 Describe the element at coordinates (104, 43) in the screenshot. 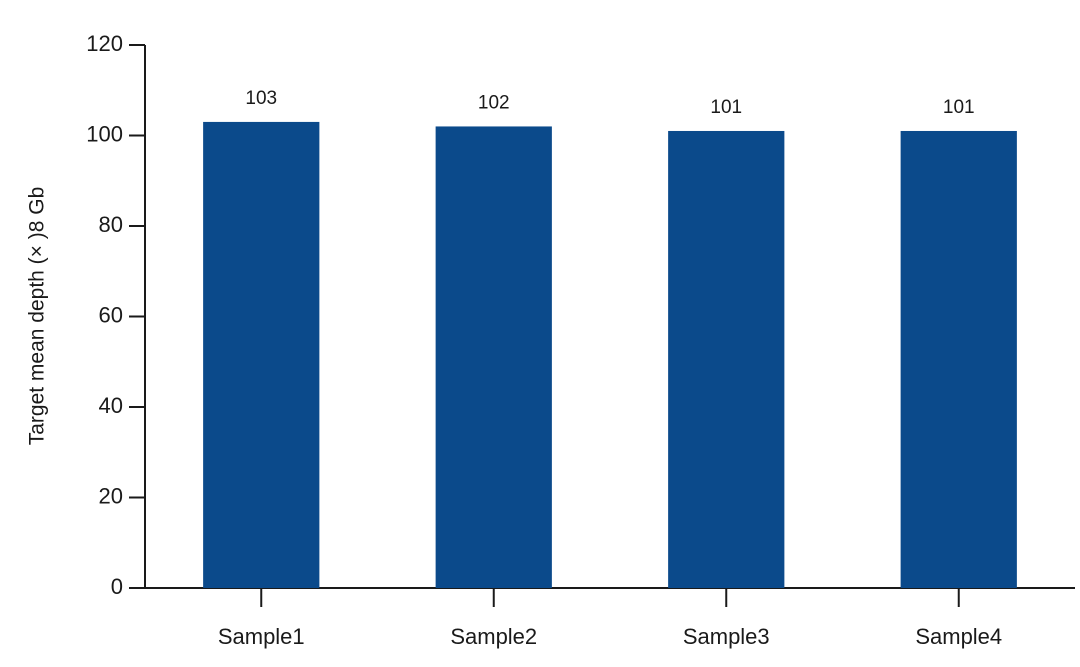

I see `y-tick-label: 120` at that location.